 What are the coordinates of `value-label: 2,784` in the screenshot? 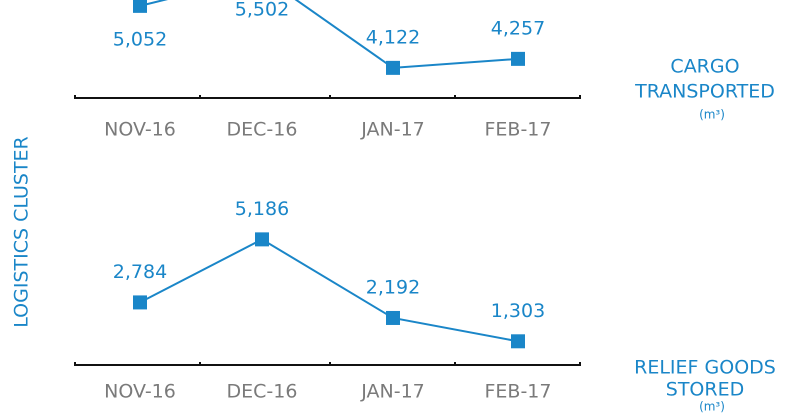 It's located at (140, 272).